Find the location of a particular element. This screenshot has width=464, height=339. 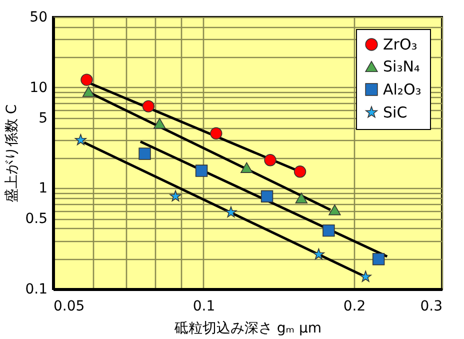

y-tick-label: 0.5 is located at coordinates (36, 219).